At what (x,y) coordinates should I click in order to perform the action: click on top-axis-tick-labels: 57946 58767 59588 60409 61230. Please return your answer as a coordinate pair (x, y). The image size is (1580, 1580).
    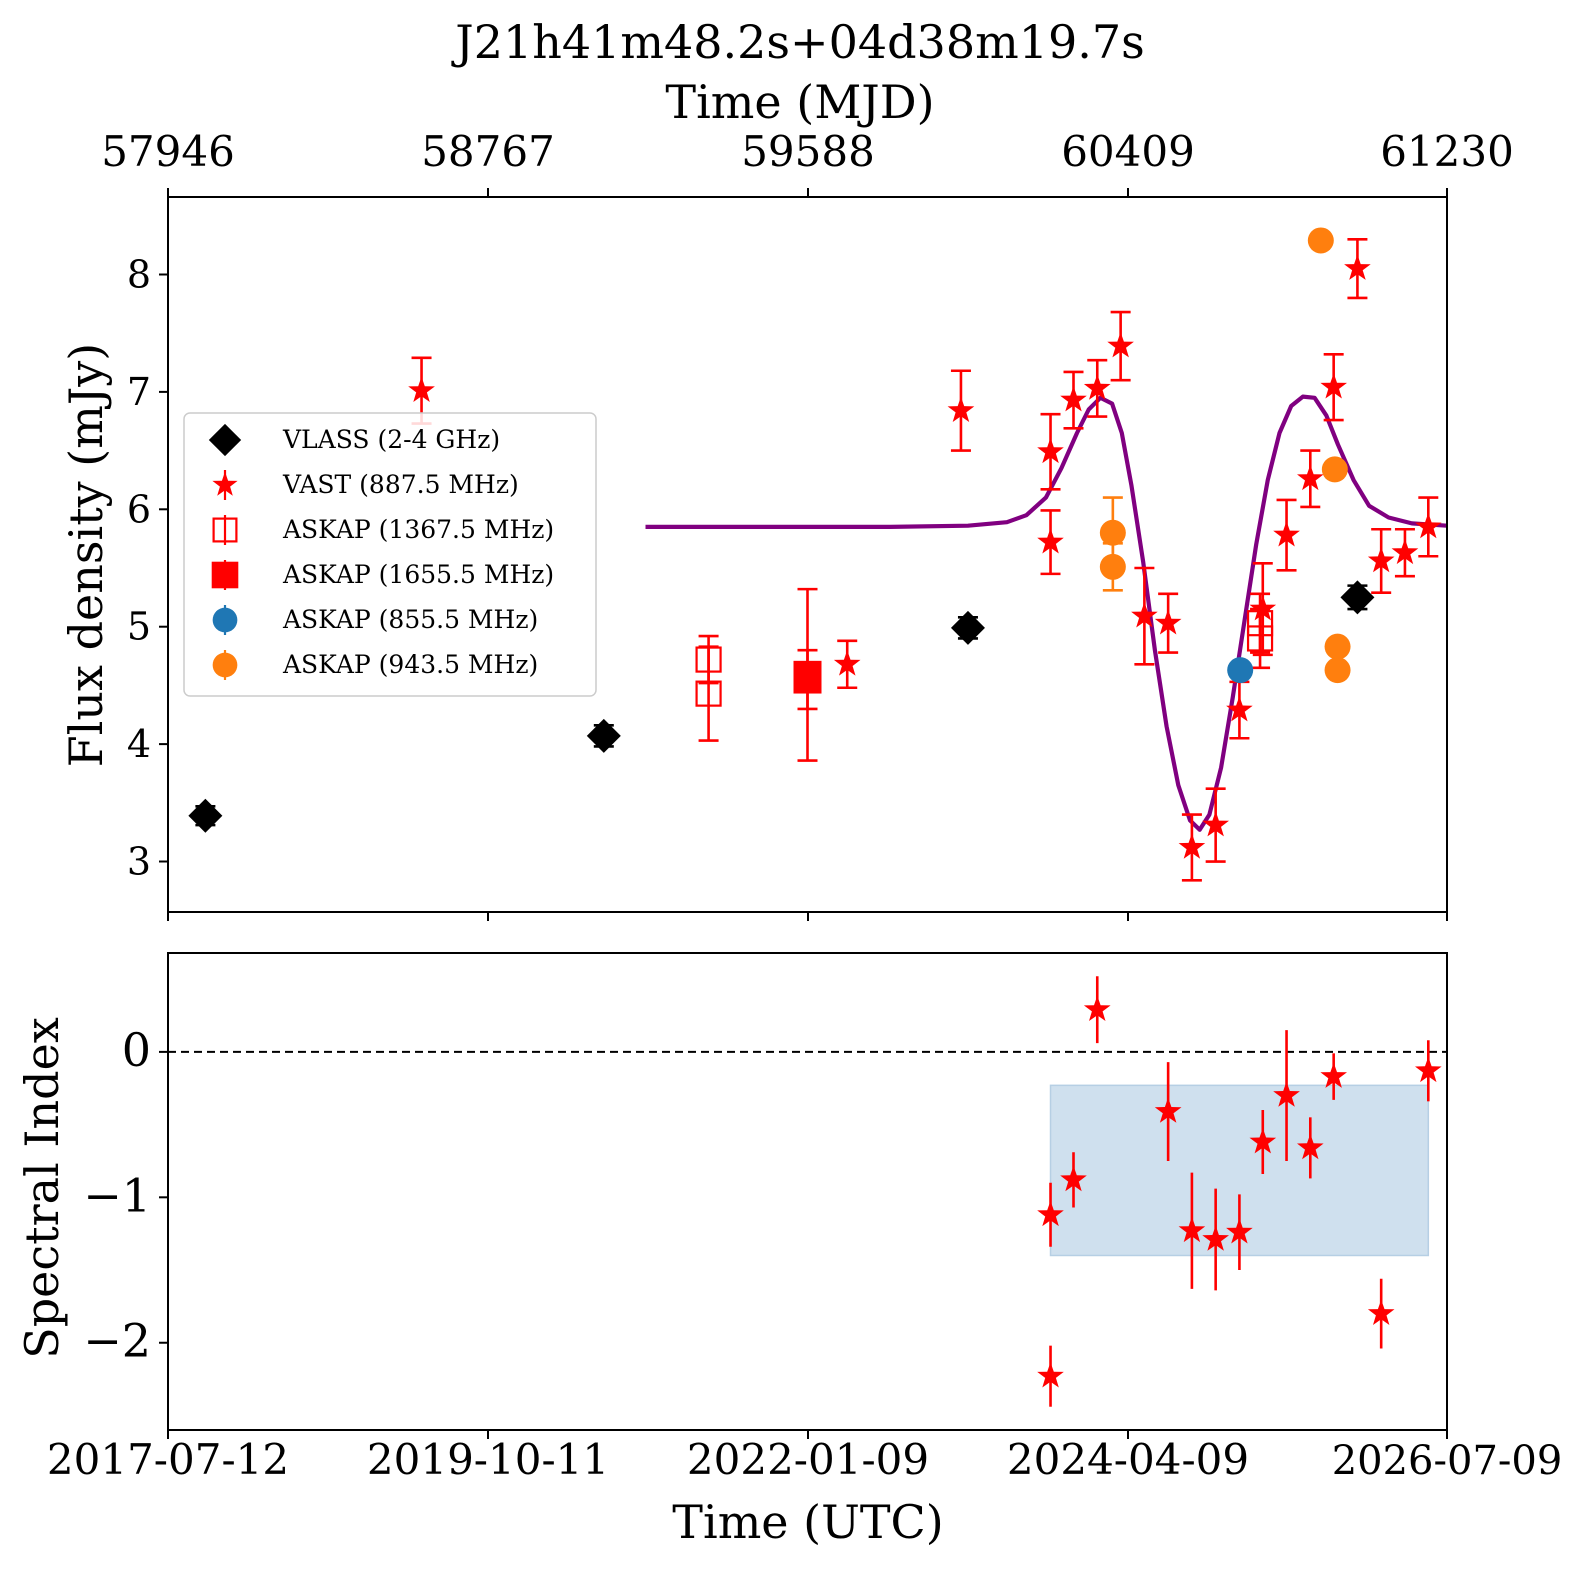
    Looking at the image, I should click on (807, 151).